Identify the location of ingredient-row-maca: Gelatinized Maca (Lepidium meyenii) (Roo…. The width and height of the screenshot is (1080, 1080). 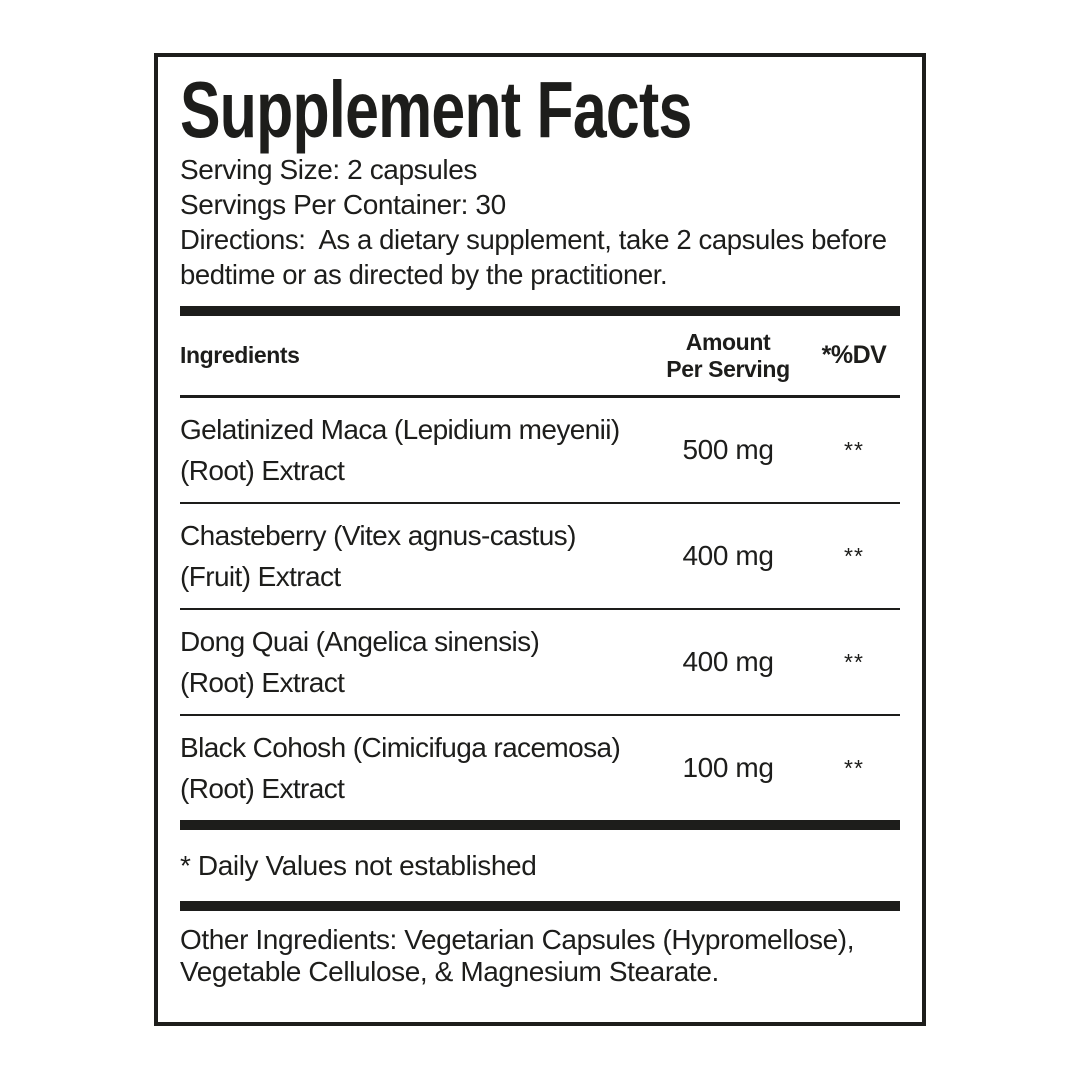
(540, 450).